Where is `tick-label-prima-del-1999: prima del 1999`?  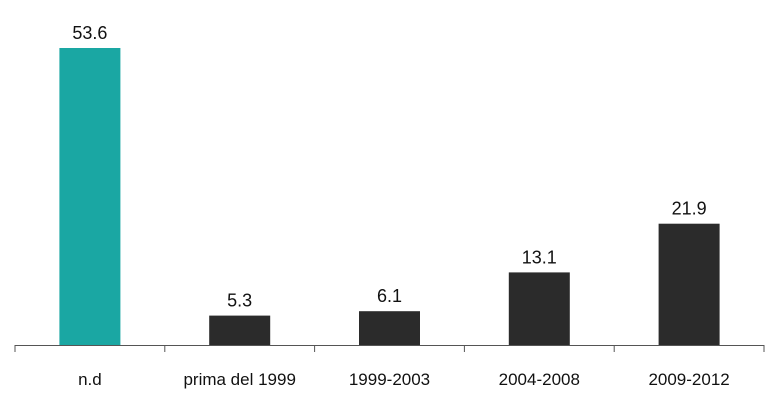
tick-label-prima-del-1999: prima del 1999 is located at coordinates (239, 379).